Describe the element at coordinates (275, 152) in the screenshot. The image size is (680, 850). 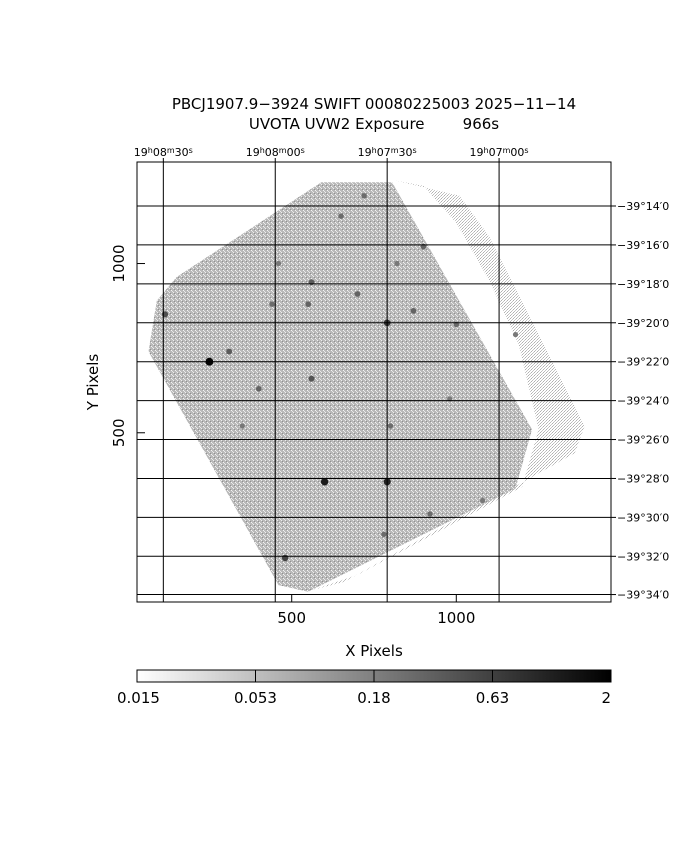
I see `ra-label-1: 19h08m00s` at that location.